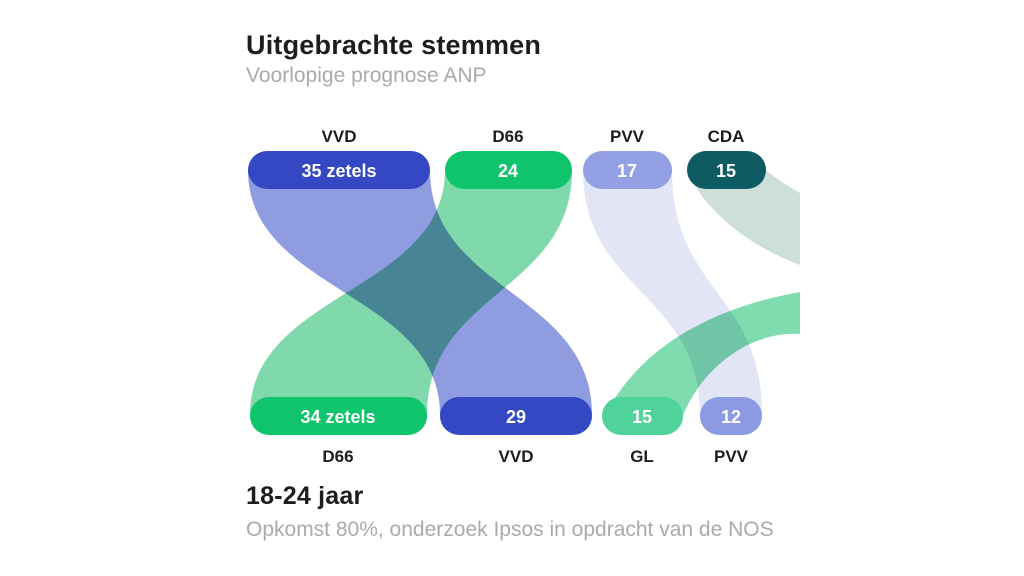  I want to click on age-group-title: 18-24 jaar, so click(305, 496).